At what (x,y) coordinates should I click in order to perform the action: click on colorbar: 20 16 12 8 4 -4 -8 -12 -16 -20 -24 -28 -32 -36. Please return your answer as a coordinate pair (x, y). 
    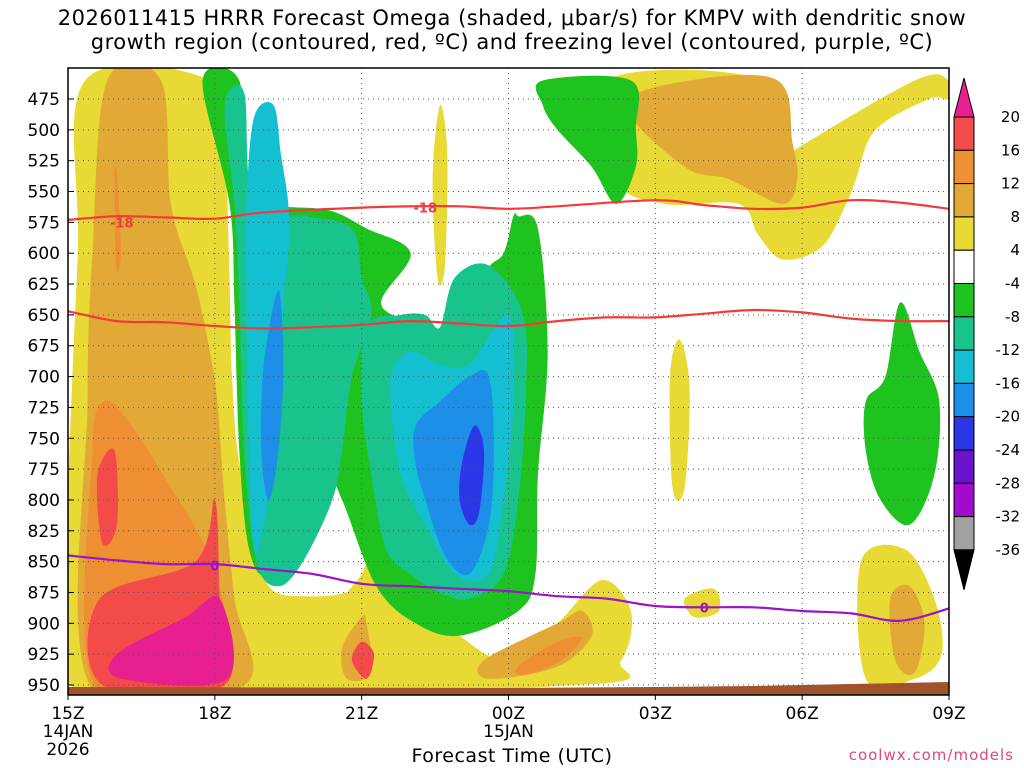
    Looking at the image, I should click on (987, 334).